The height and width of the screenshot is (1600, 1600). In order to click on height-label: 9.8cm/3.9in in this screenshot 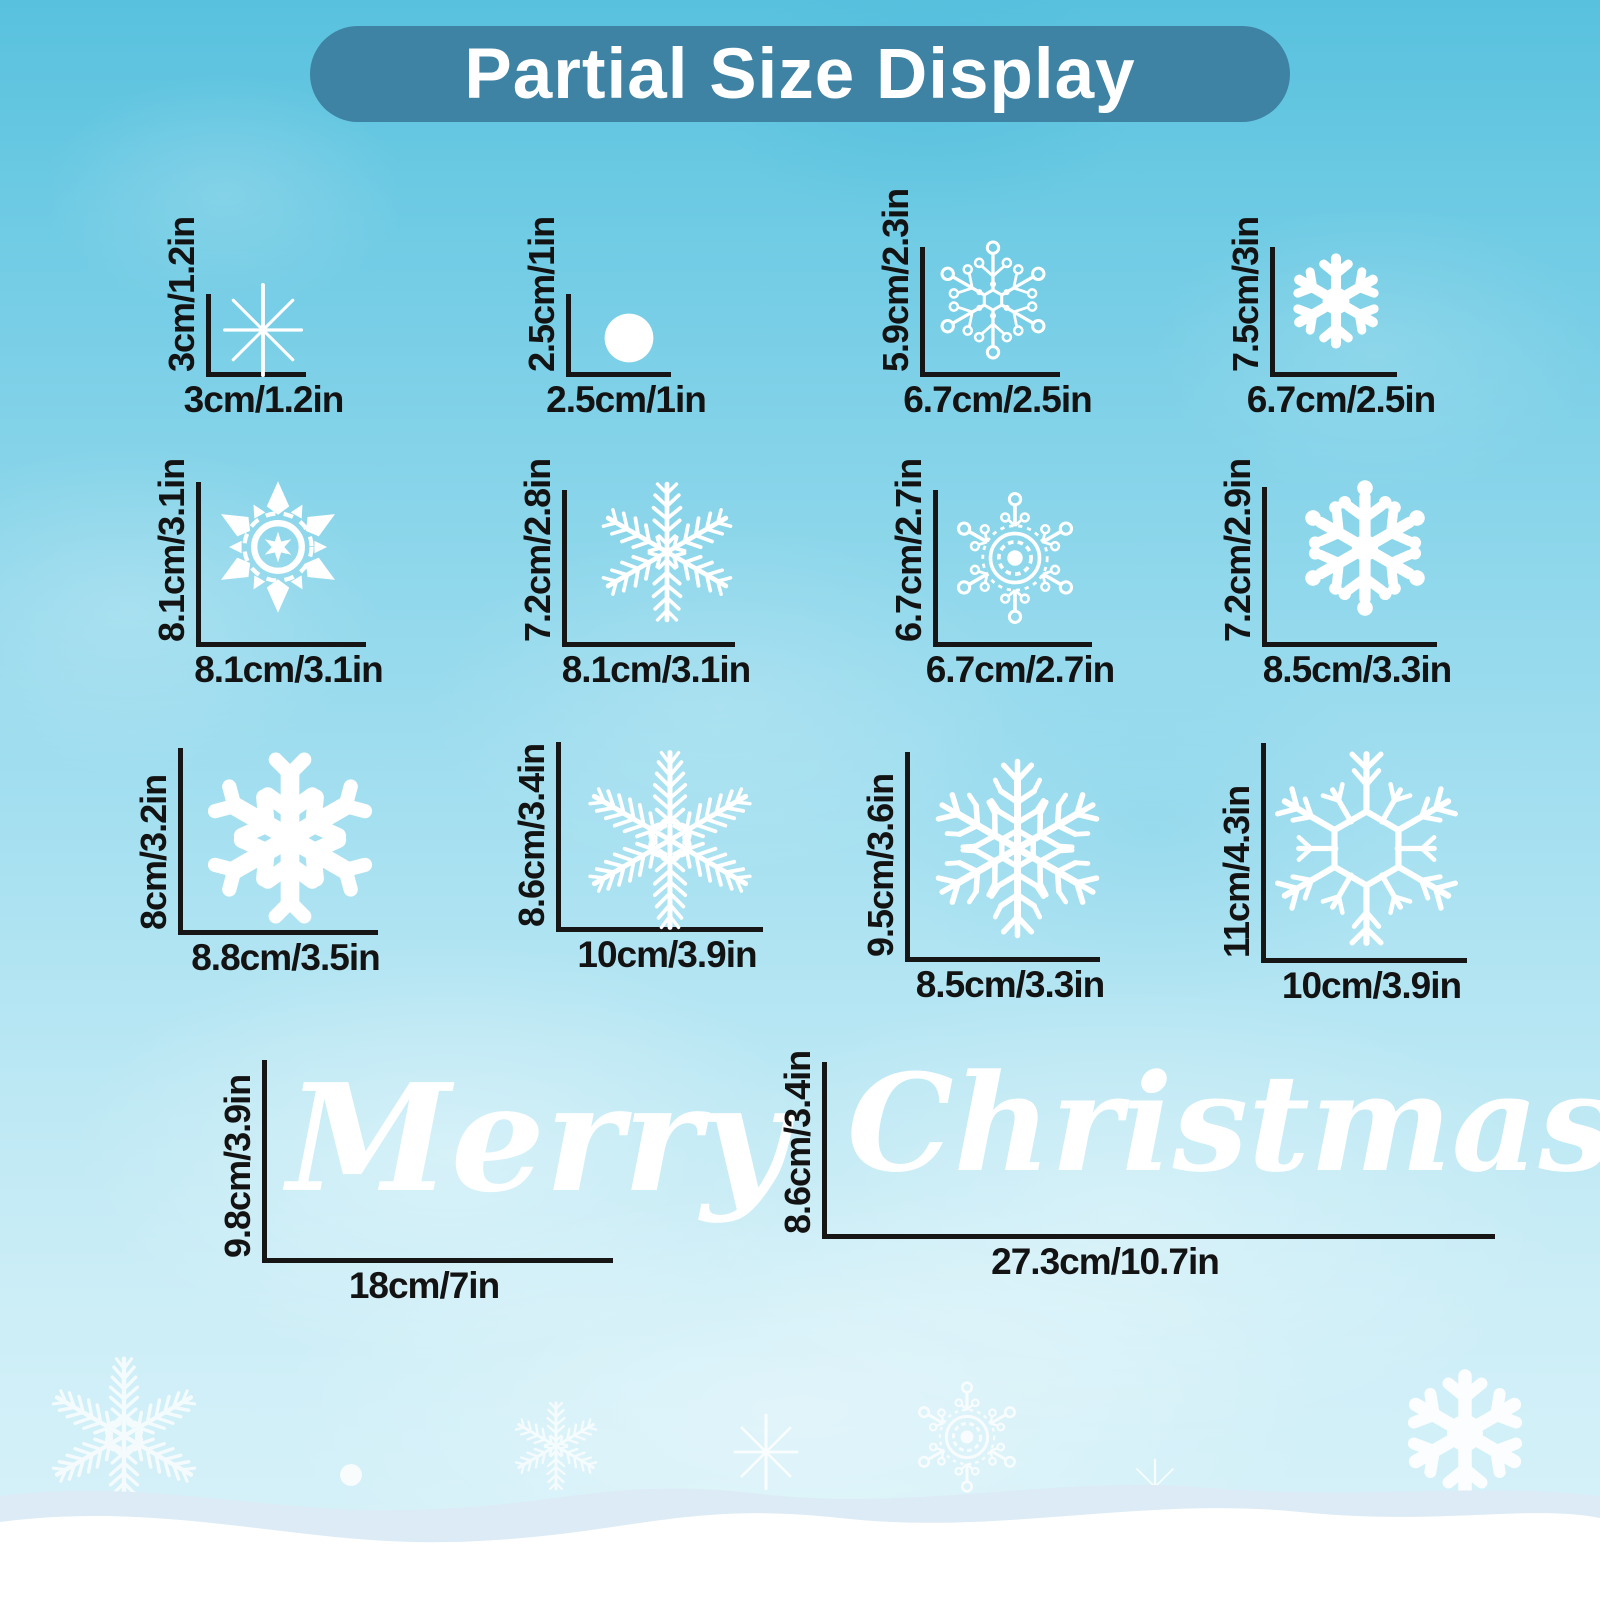, I will do `click(237, 1166)`.